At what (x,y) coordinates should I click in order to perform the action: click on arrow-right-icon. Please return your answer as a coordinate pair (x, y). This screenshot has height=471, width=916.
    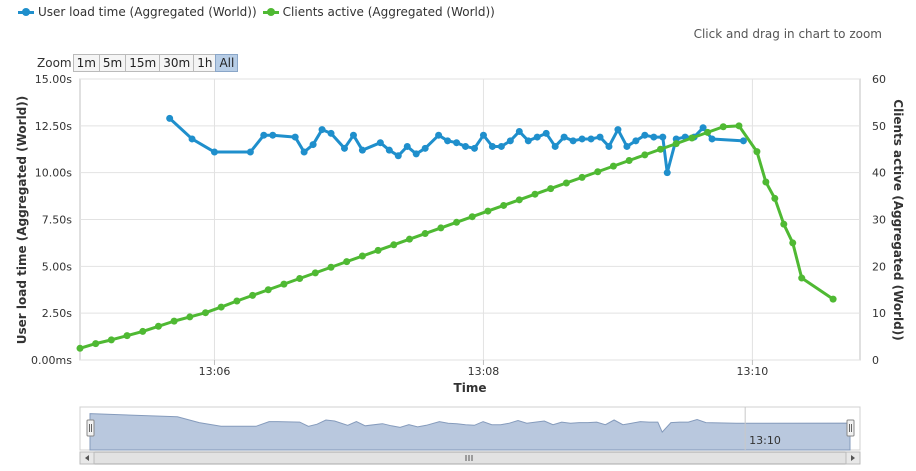
    Looking at the image, I should click on (853, 458).